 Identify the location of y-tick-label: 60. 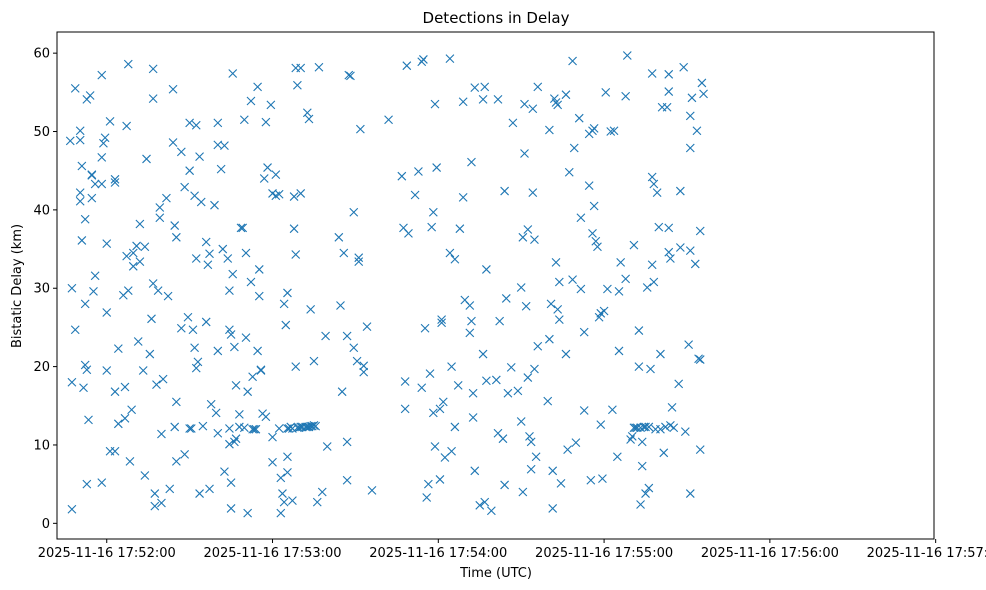
(41, 54).